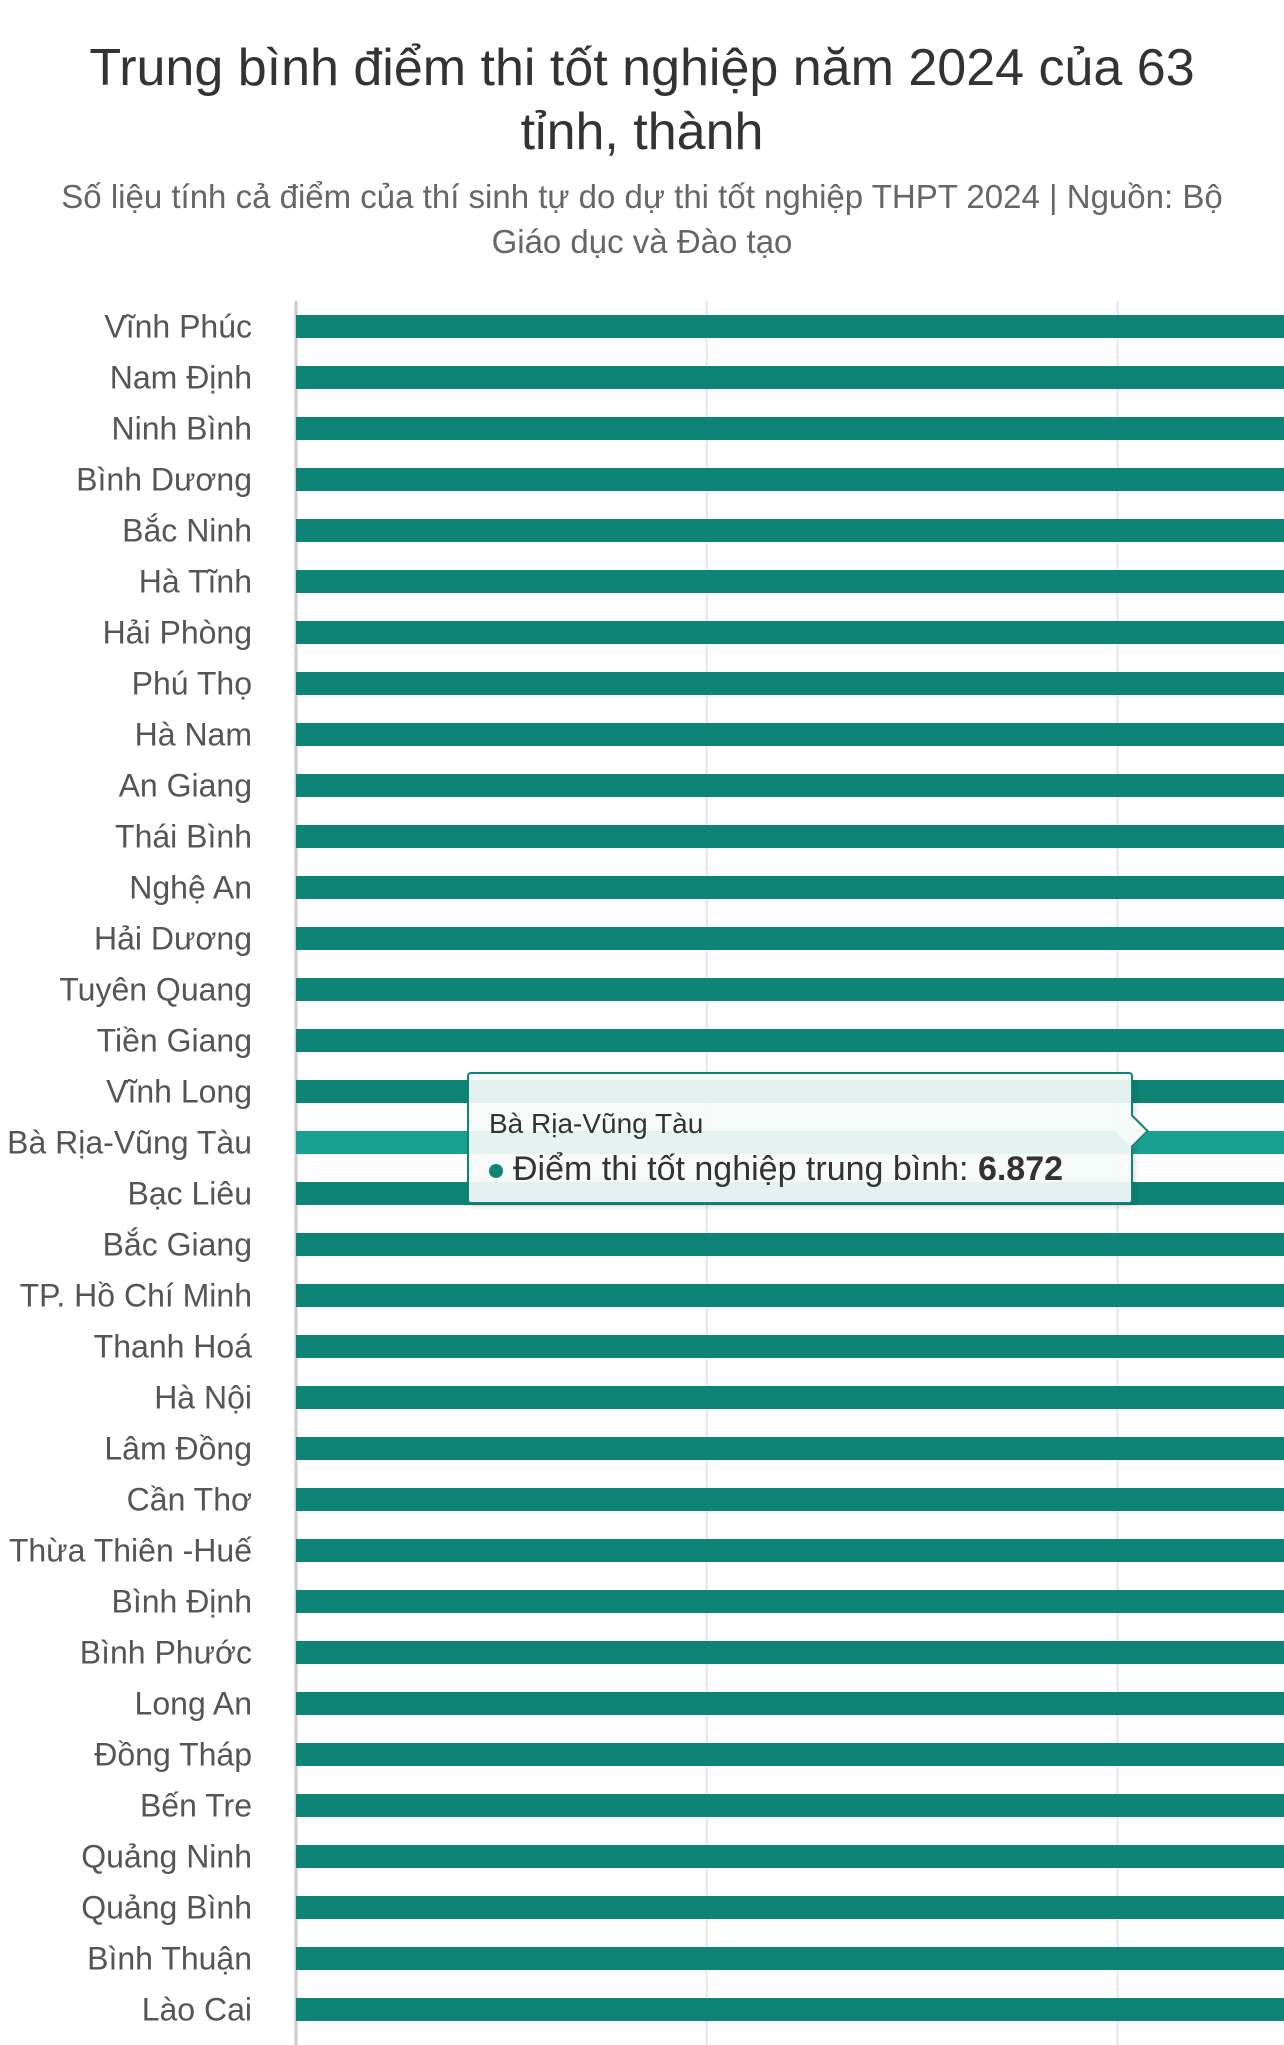 The height and width of the screenshot is (2045, 1284). What do you see at coordinates (187, 531) in the screenshot?
I see `category-label: Bắc Ninh` at bounding box center [187, 531].